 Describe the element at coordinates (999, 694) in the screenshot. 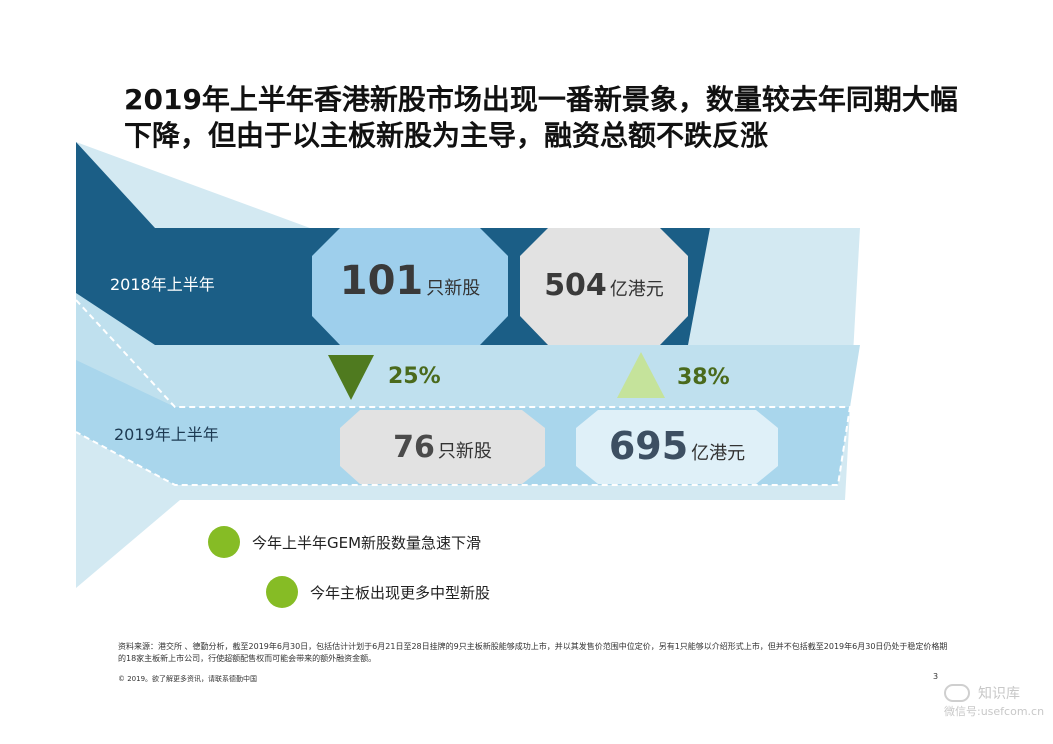

I see `watermark-name: 知识库` at that location.